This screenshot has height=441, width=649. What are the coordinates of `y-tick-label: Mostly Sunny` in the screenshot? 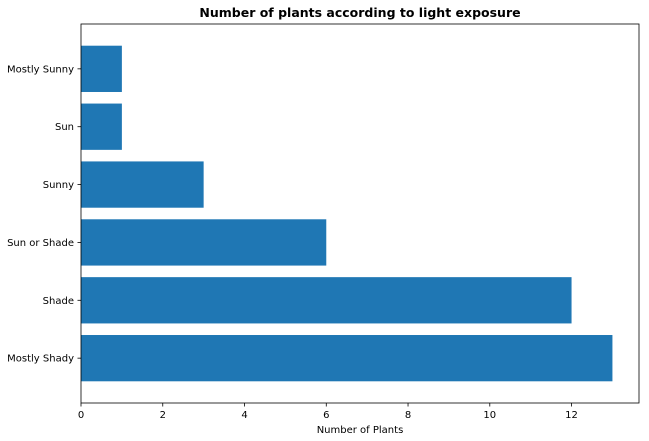 It's located at (40, 69).